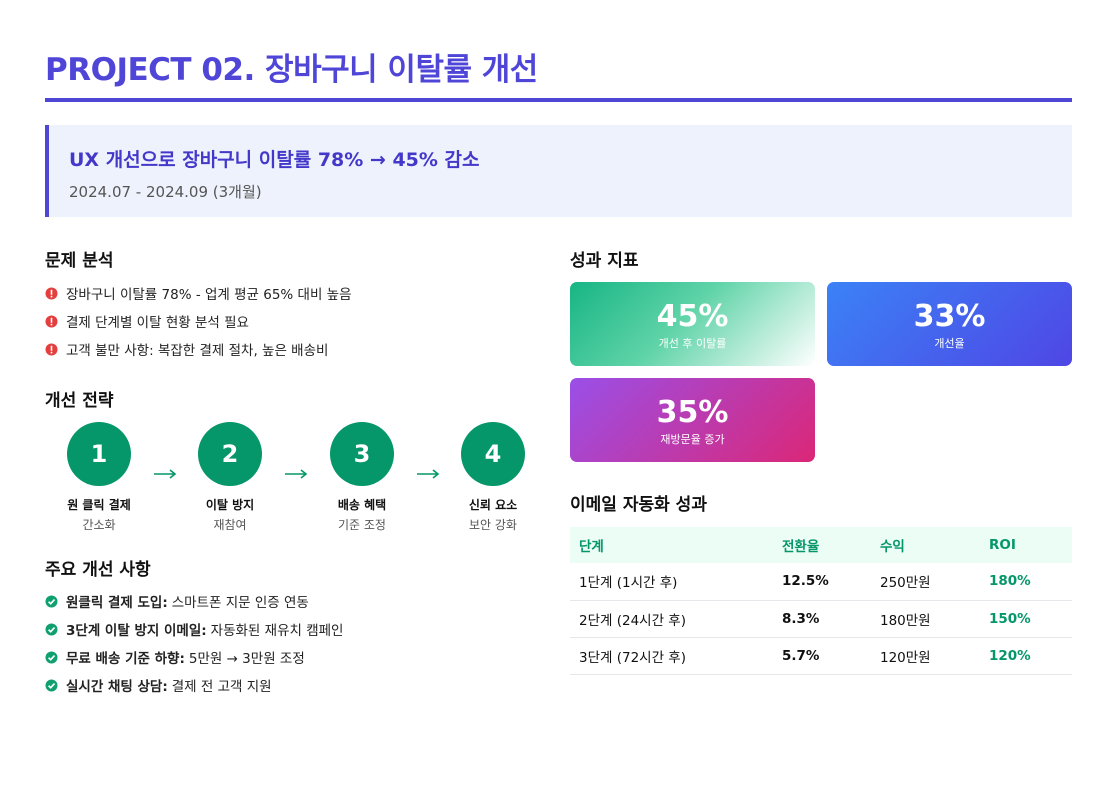  I want to click on problem-item: 고객 불만 사항: 복잡한 결제 절차, 높은 배송비, so click(198, 349).